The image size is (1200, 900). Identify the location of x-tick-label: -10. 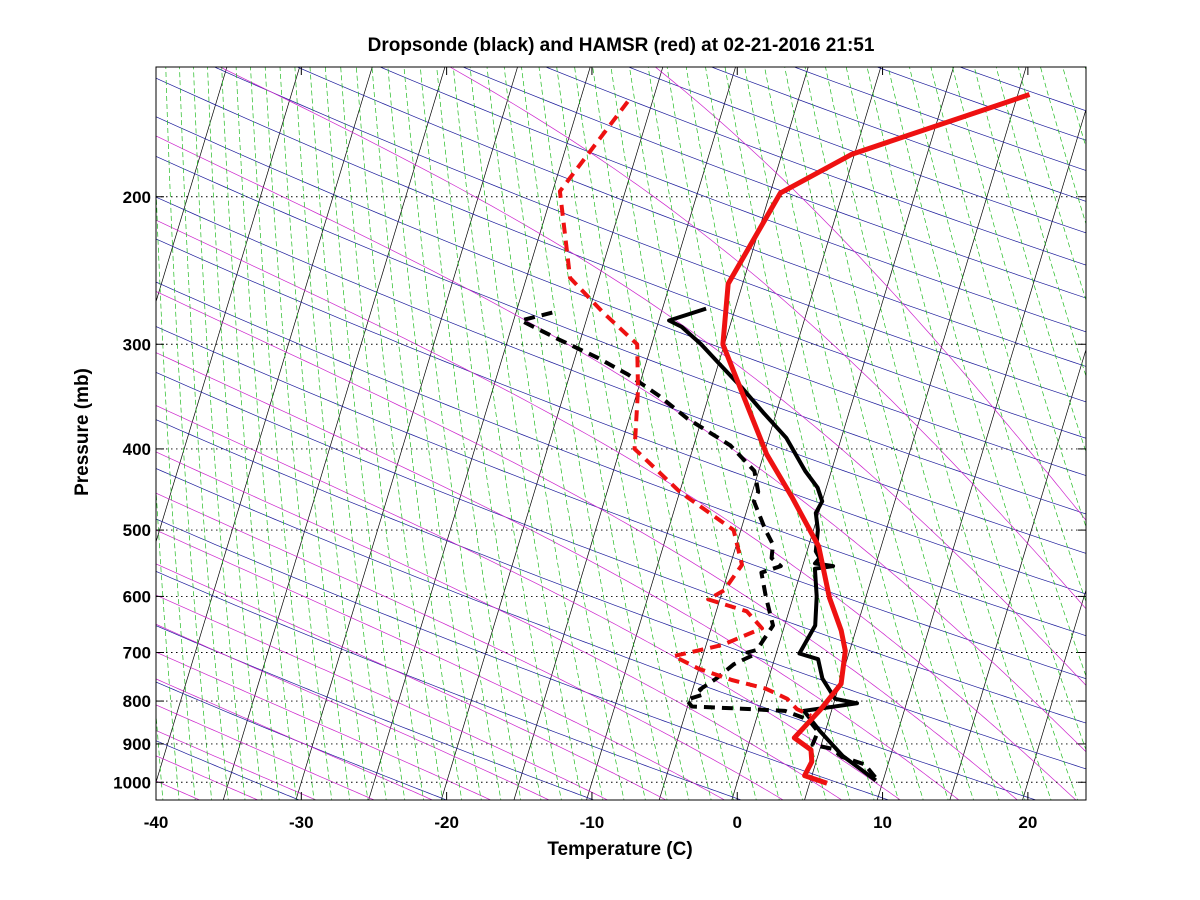
(592, 822).